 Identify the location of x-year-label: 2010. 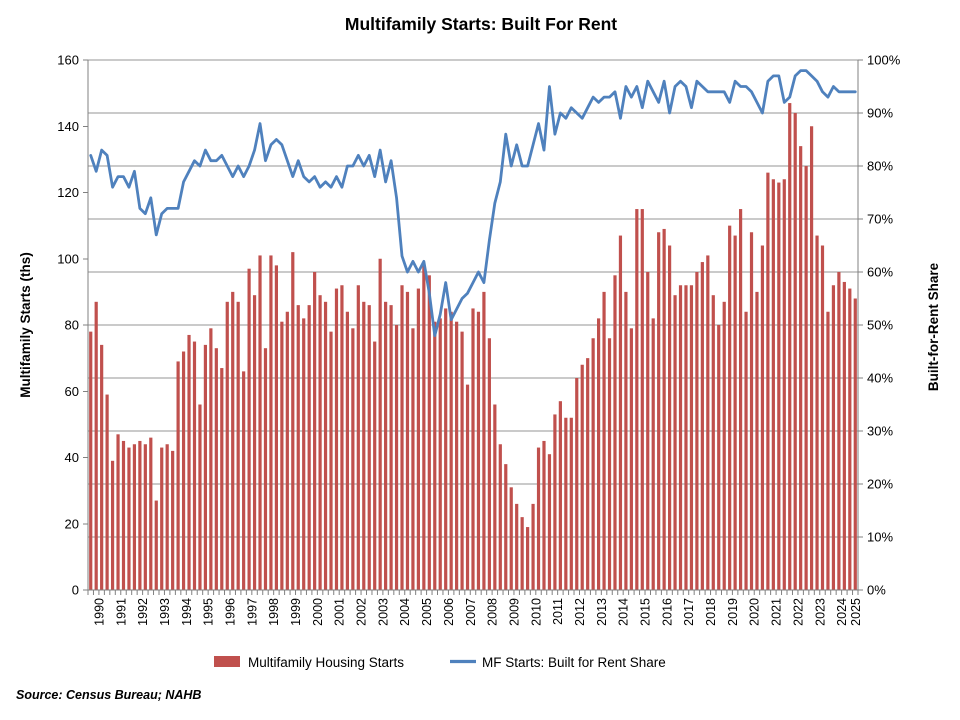
(536, 612).